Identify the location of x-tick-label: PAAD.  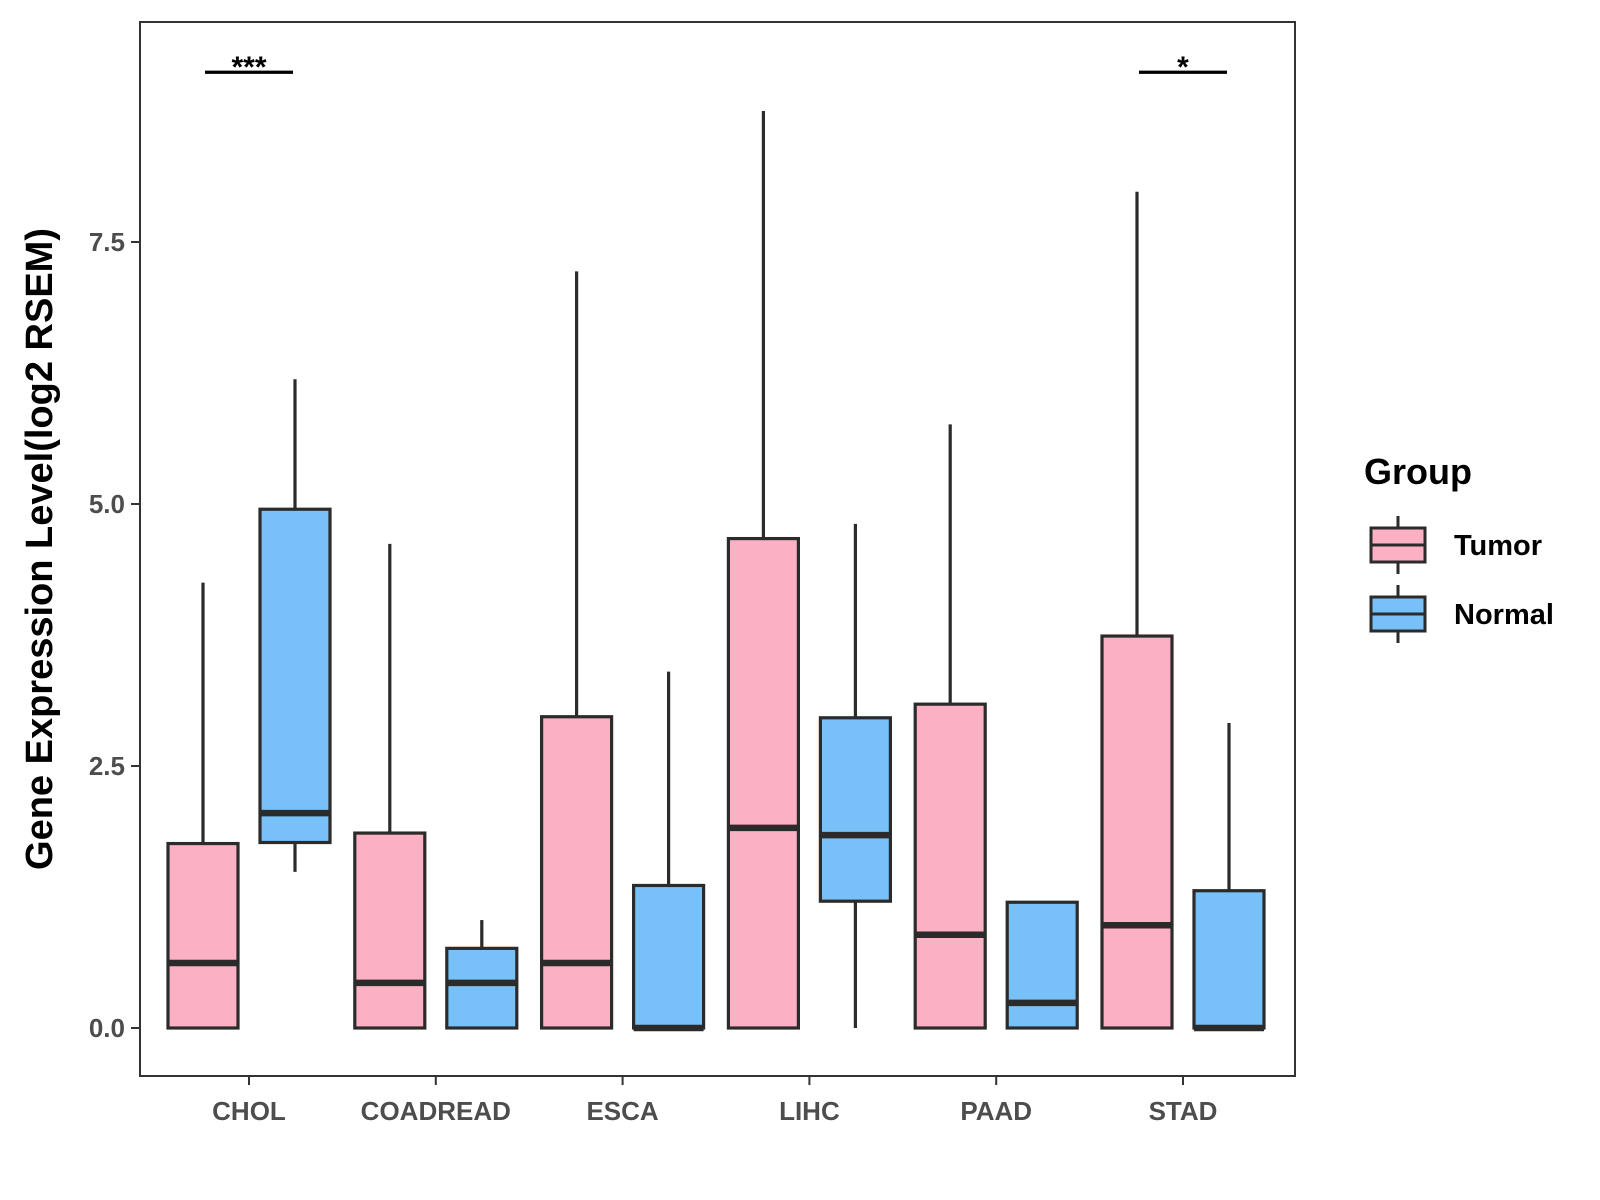
(996, 1111).